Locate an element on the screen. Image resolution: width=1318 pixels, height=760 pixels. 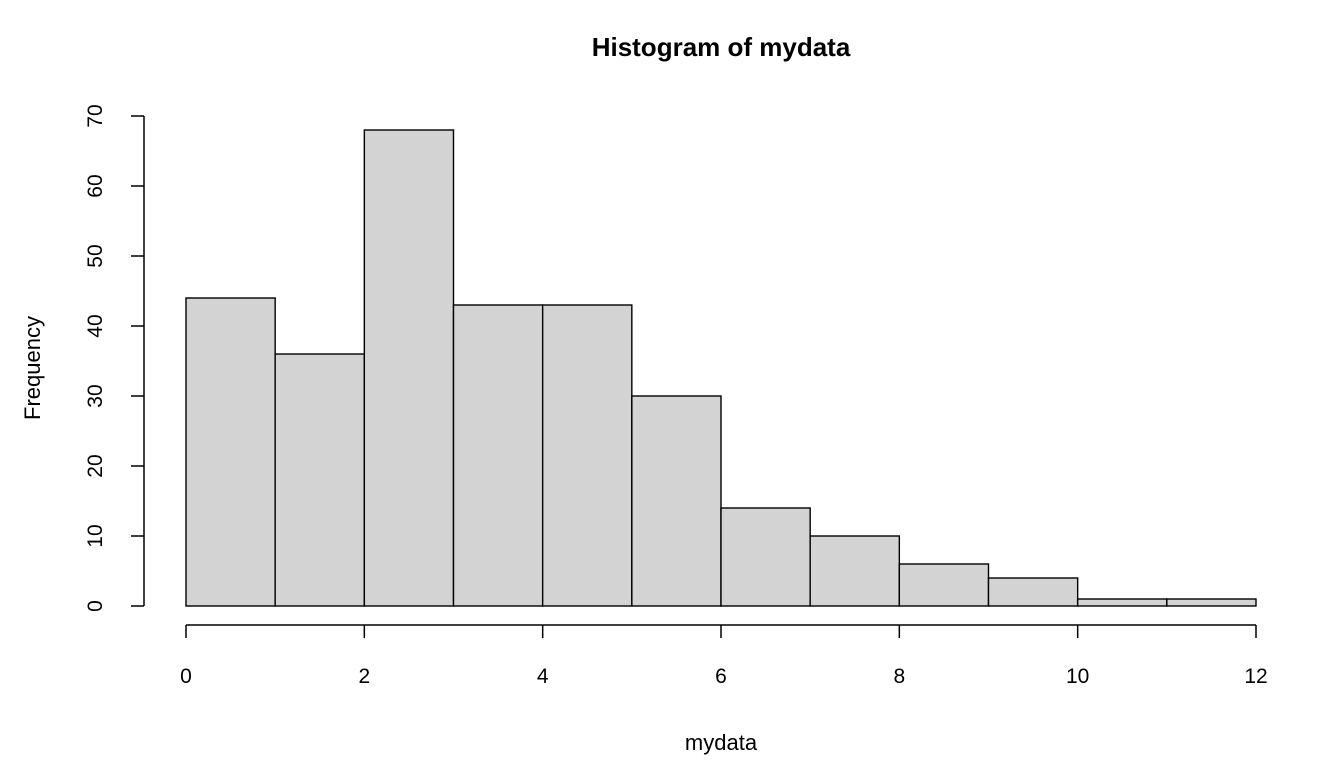
x-tick-label-5: 10 is located at coordinates (1077, 676).